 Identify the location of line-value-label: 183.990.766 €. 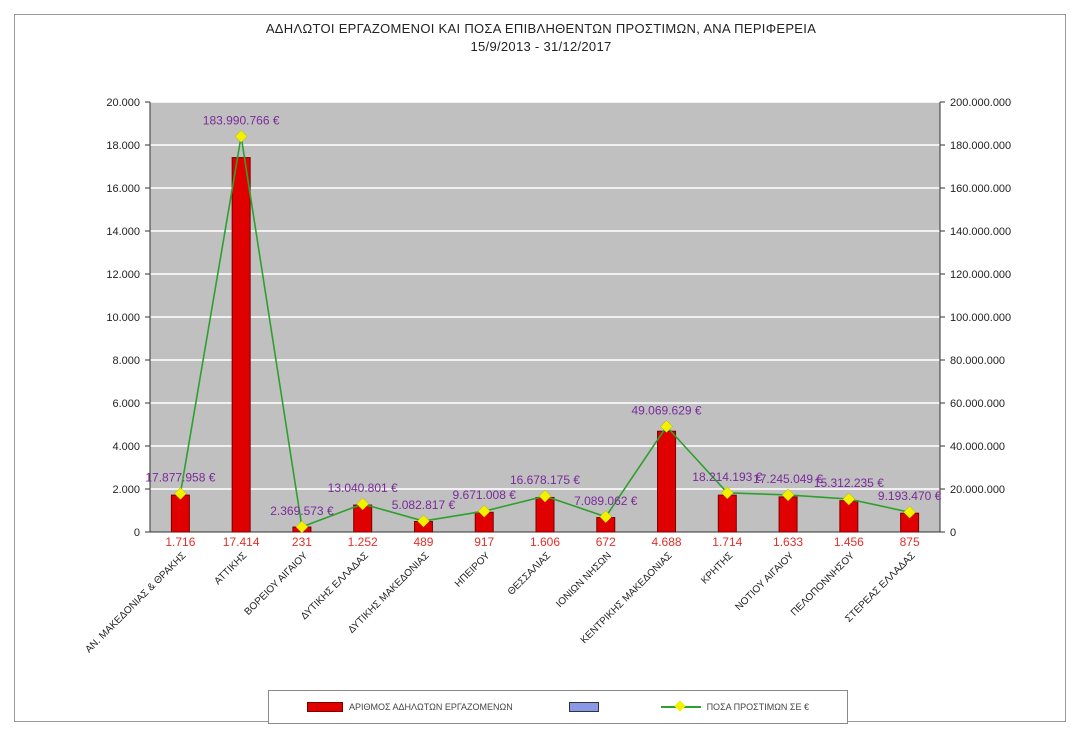
(241, 120).